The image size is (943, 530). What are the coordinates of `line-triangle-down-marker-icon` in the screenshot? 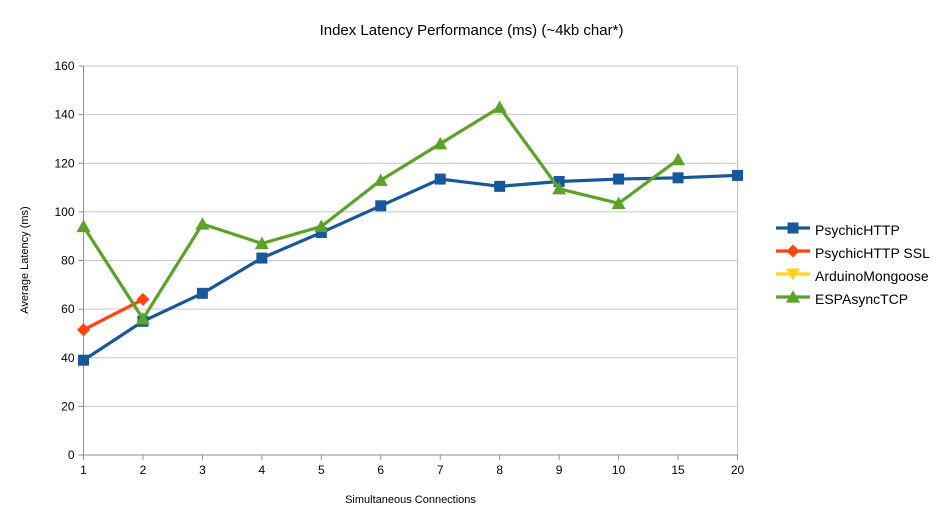 It's located at (793, 276).